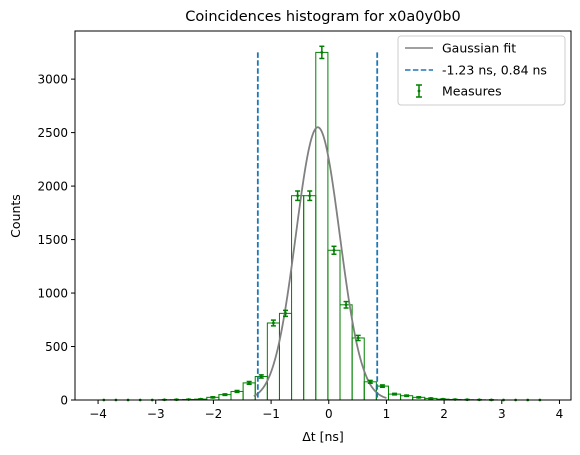 The image size is (580, 455). Describe the element at coordinates (322, 17) in the screenshot. I see `chart-title: Coincidences histogram for x0a0y0b0` at that location.